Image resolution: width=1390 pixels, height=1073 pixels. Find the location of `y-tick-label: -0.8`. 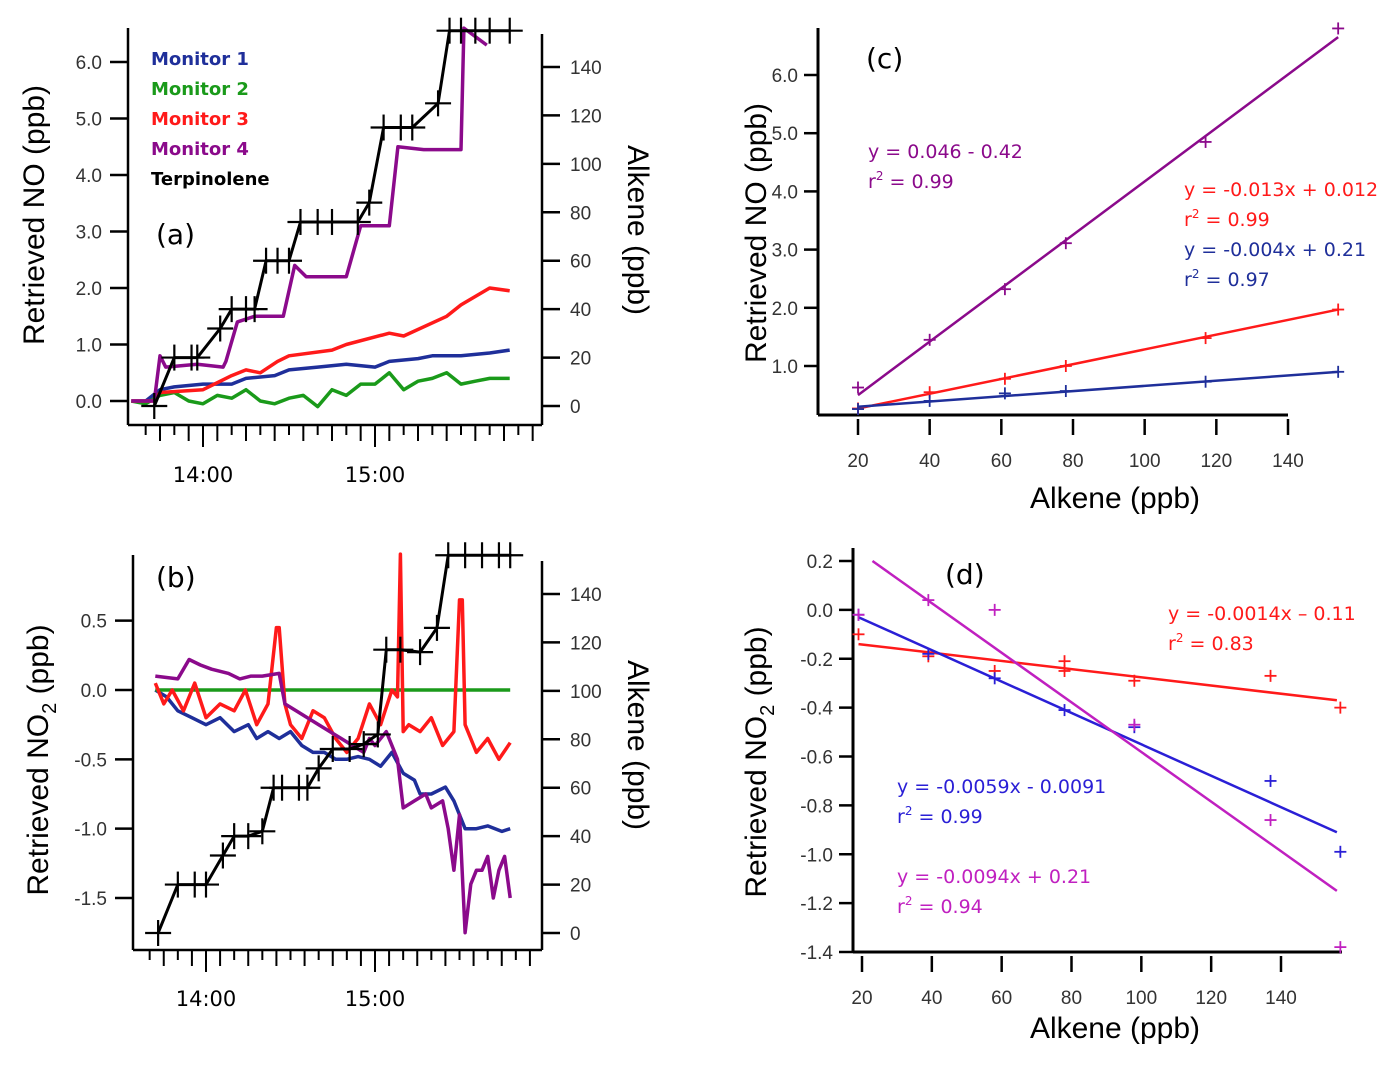

y-tick-label: -0.8 is located at coordinates (816, 806).